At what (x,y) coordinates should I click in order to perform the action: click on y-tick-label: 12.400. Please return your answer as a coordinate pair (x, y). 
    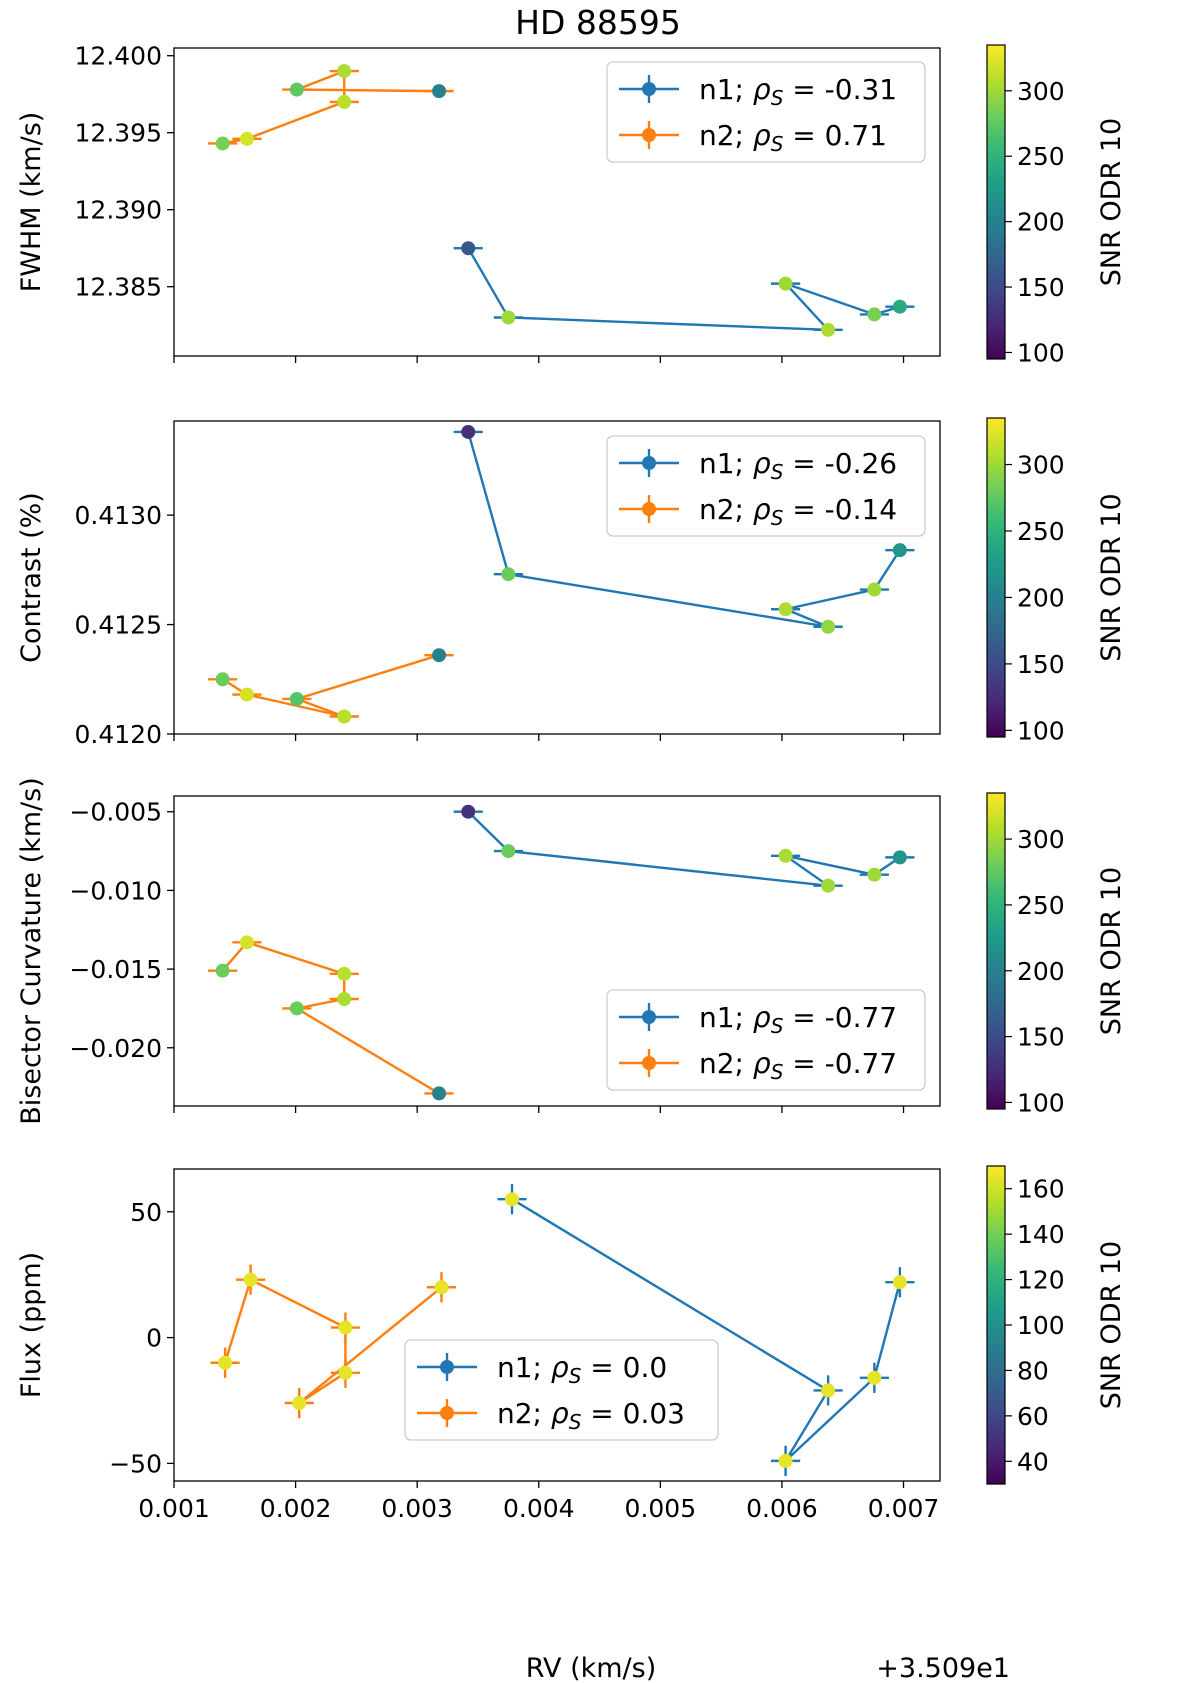
    Looking at the image, I should click on (118, 56).